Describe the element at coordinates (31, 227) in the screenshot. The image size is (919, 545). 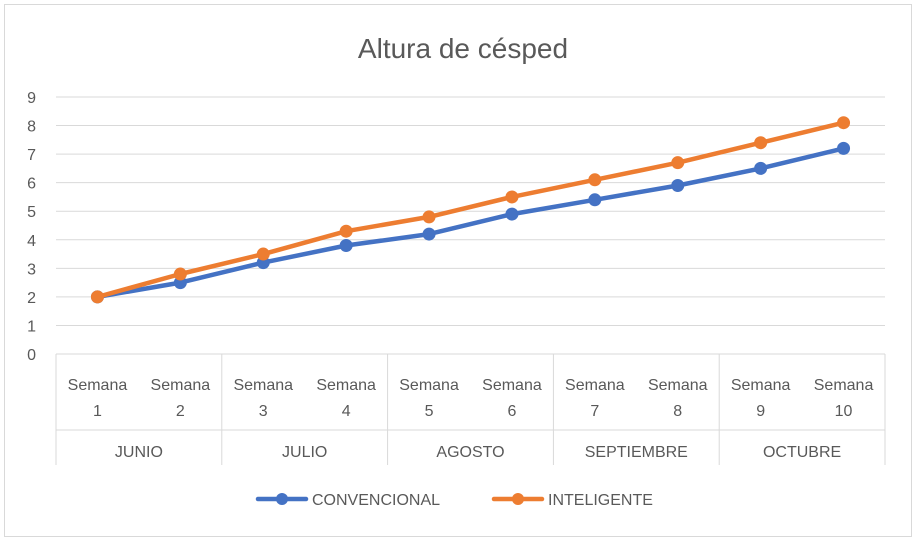
I see `y-axis-ticks: 0 1 2 3 4 5 6 7 8 9` at that location.